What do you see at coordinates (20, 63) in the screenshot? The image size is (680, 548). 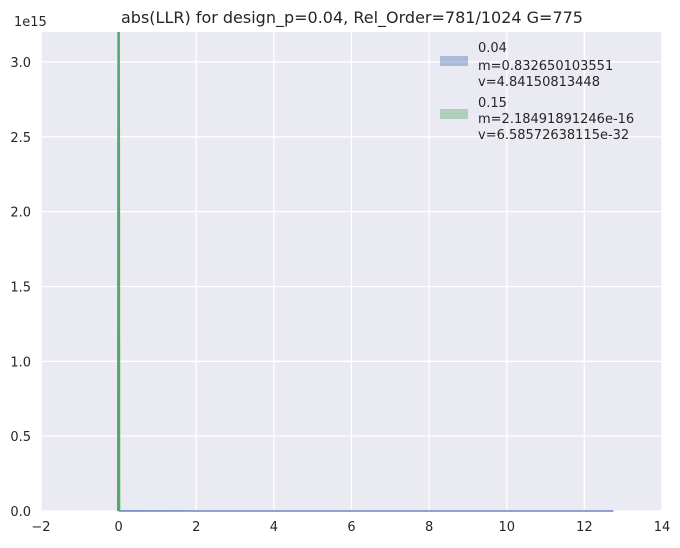 I see `y-tick-label: 3.0` at bounding box center [20, 63].